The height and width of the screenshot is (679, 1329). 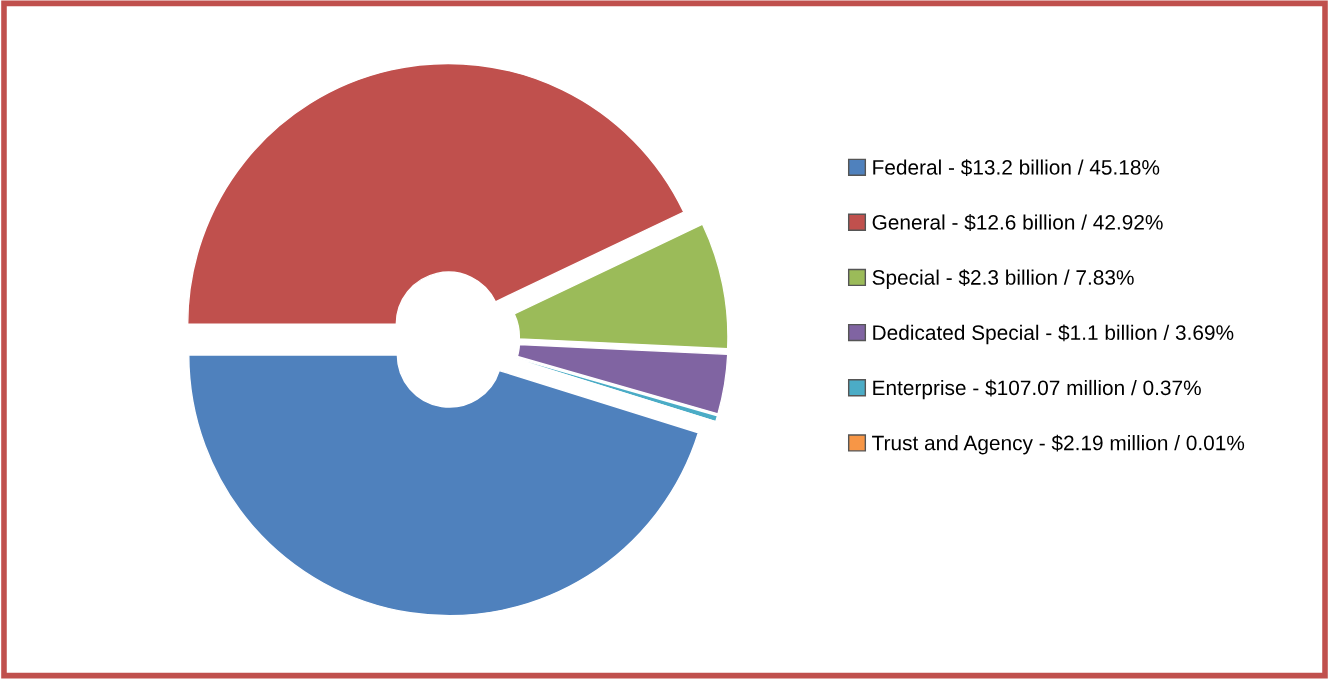 What do you see at coordinates (1016, 167) in the screenshot?
I see `legend-label: Federal - $13.2 billion / 45.18%` at bounding box center [1016, 167].